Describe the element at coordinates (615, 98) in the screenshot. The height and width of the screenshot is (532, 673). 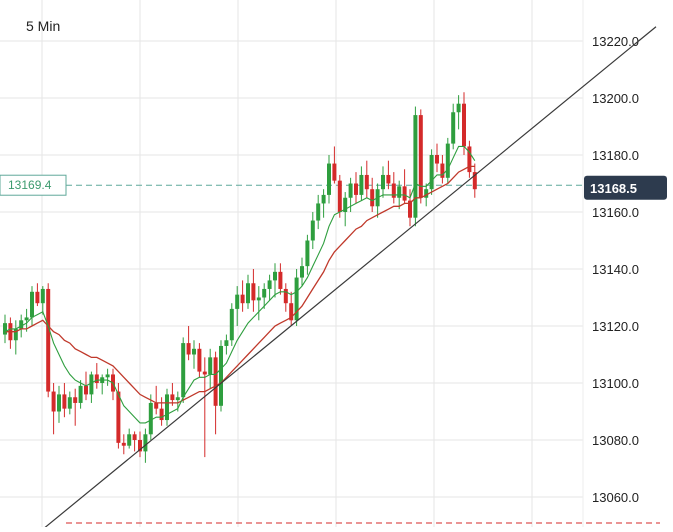
I see `y-tick-label: 13200.0` at that location.